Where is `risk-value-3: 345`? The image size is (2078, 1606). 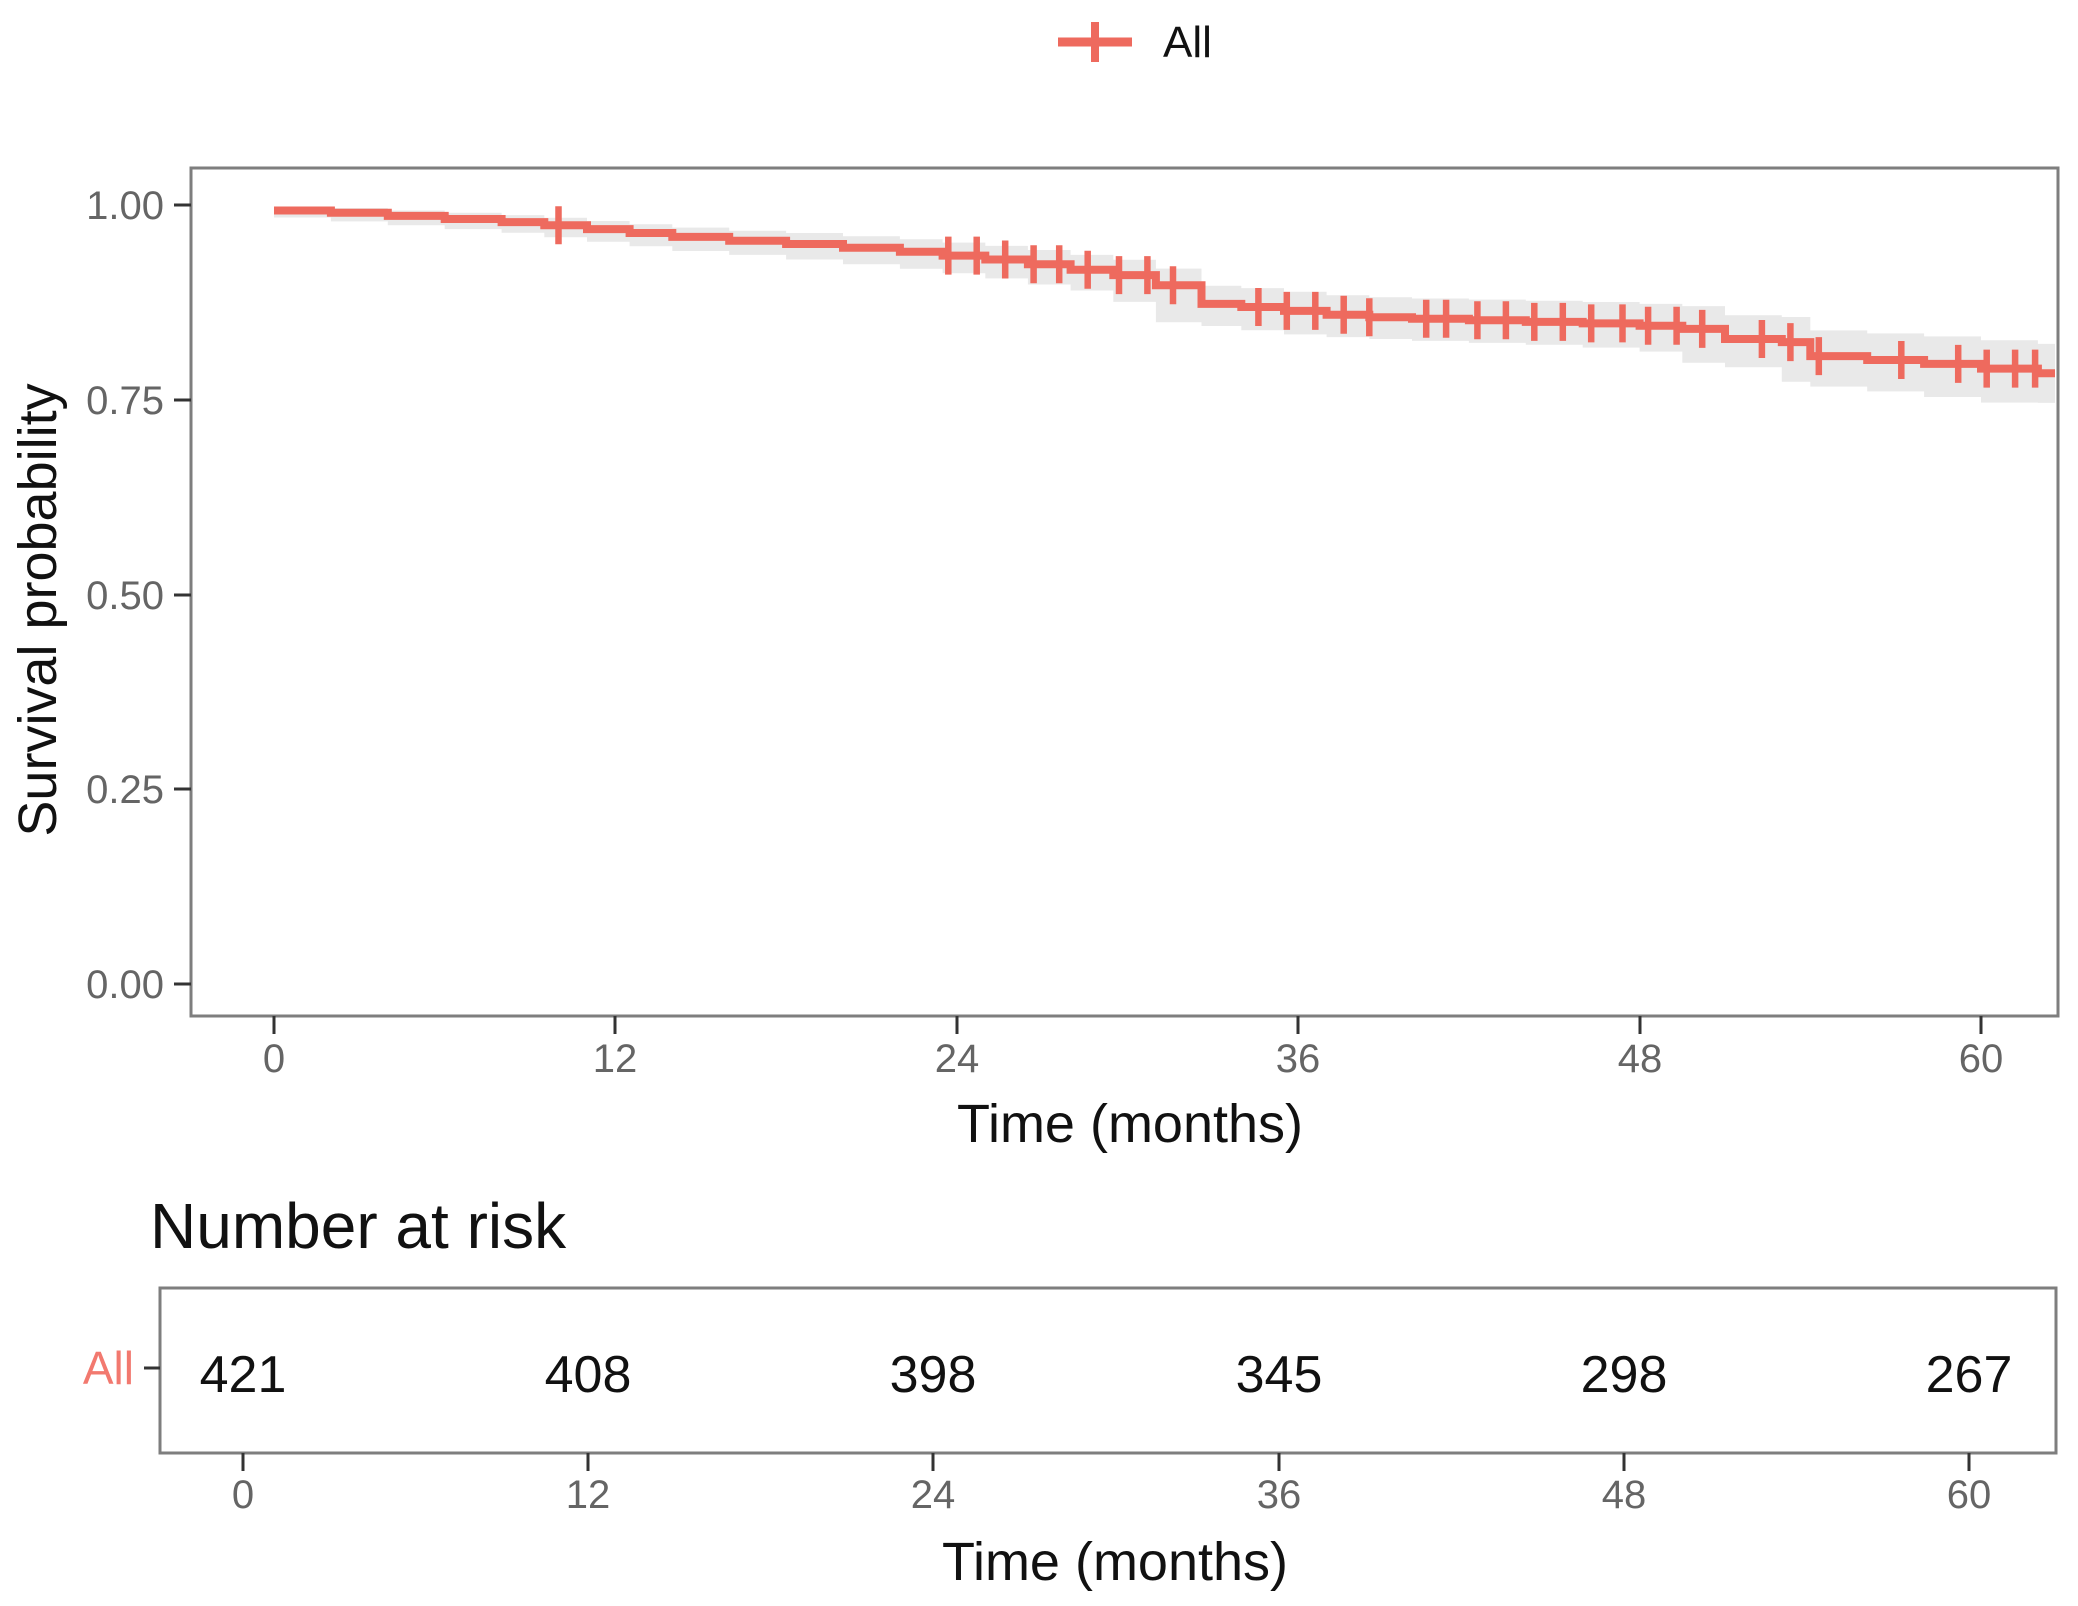 risk-value-3: 345 is located at coordinates (1279, 1375).